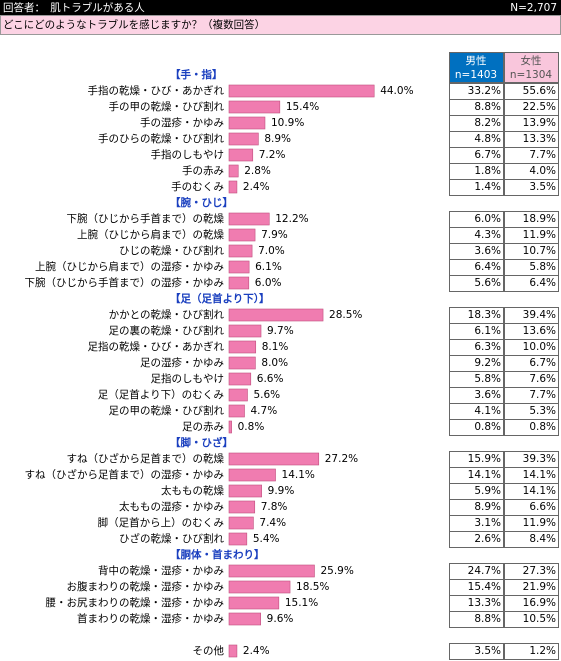 The width and height of the screenshot is (561, 661). I want to click on item-label: 上腕（ひじから肩まで）の乾燥, so click(150, 234).